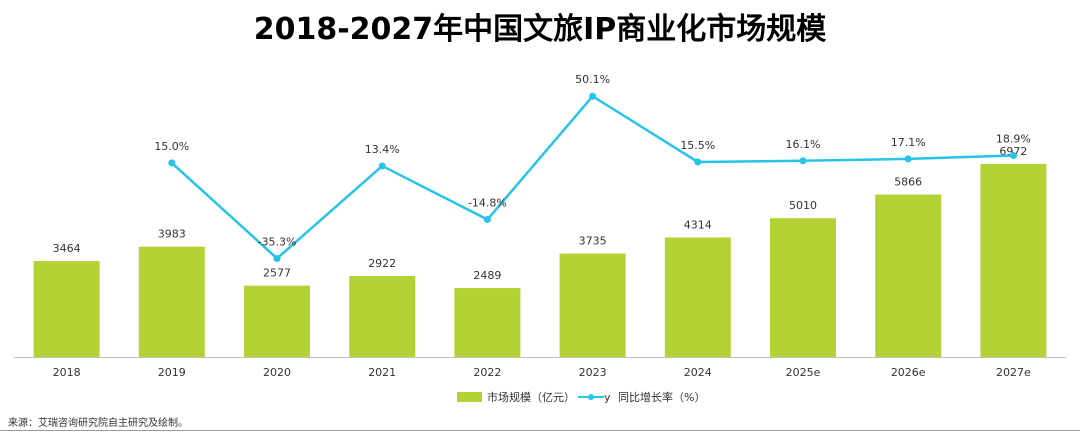 This screenshot has height=436, width=1080. What do you see at coordinates (277, 241) in the screenshot?
I see `growth-label-2020: -35.3%` at bounding box center [277, 241].